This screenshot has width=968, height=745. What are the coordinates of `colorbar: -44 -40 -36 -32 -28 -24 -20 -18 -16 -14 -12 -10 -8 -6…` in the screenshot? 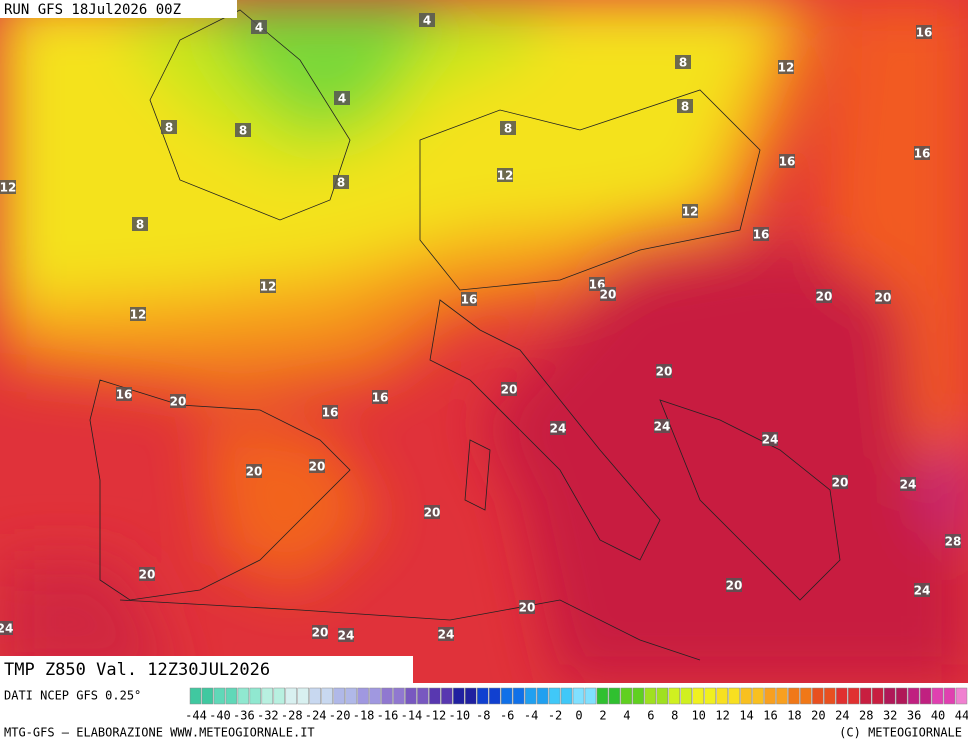 It's located at (576, 705).